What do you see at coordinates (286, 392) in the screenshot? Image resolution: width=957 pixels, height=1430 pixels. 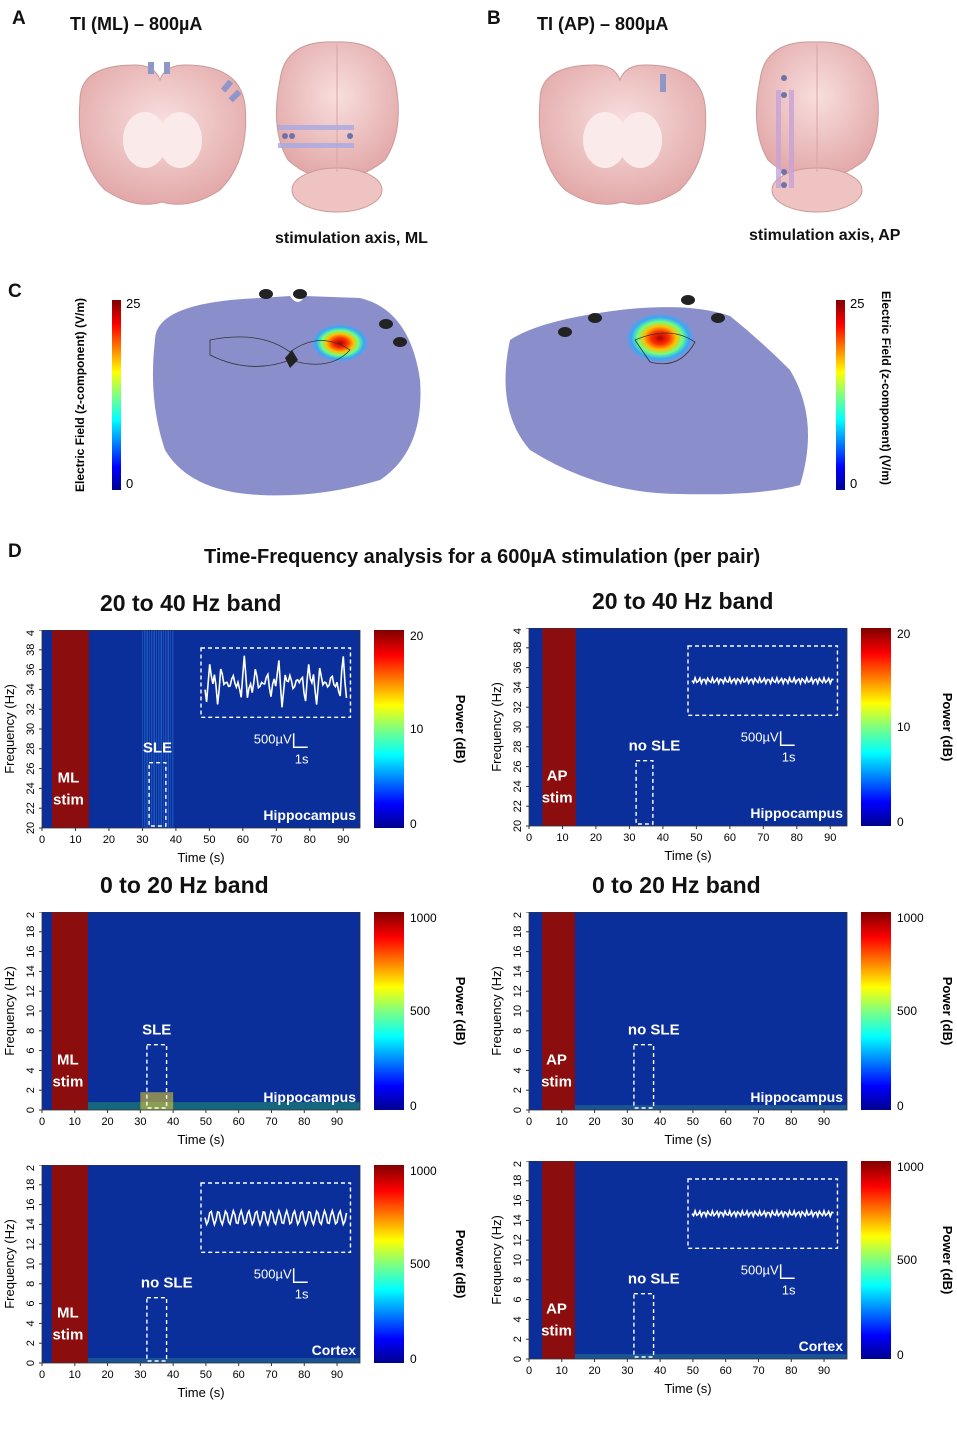 I see `coronal-slice-ml` at bounding box center [286, 392].